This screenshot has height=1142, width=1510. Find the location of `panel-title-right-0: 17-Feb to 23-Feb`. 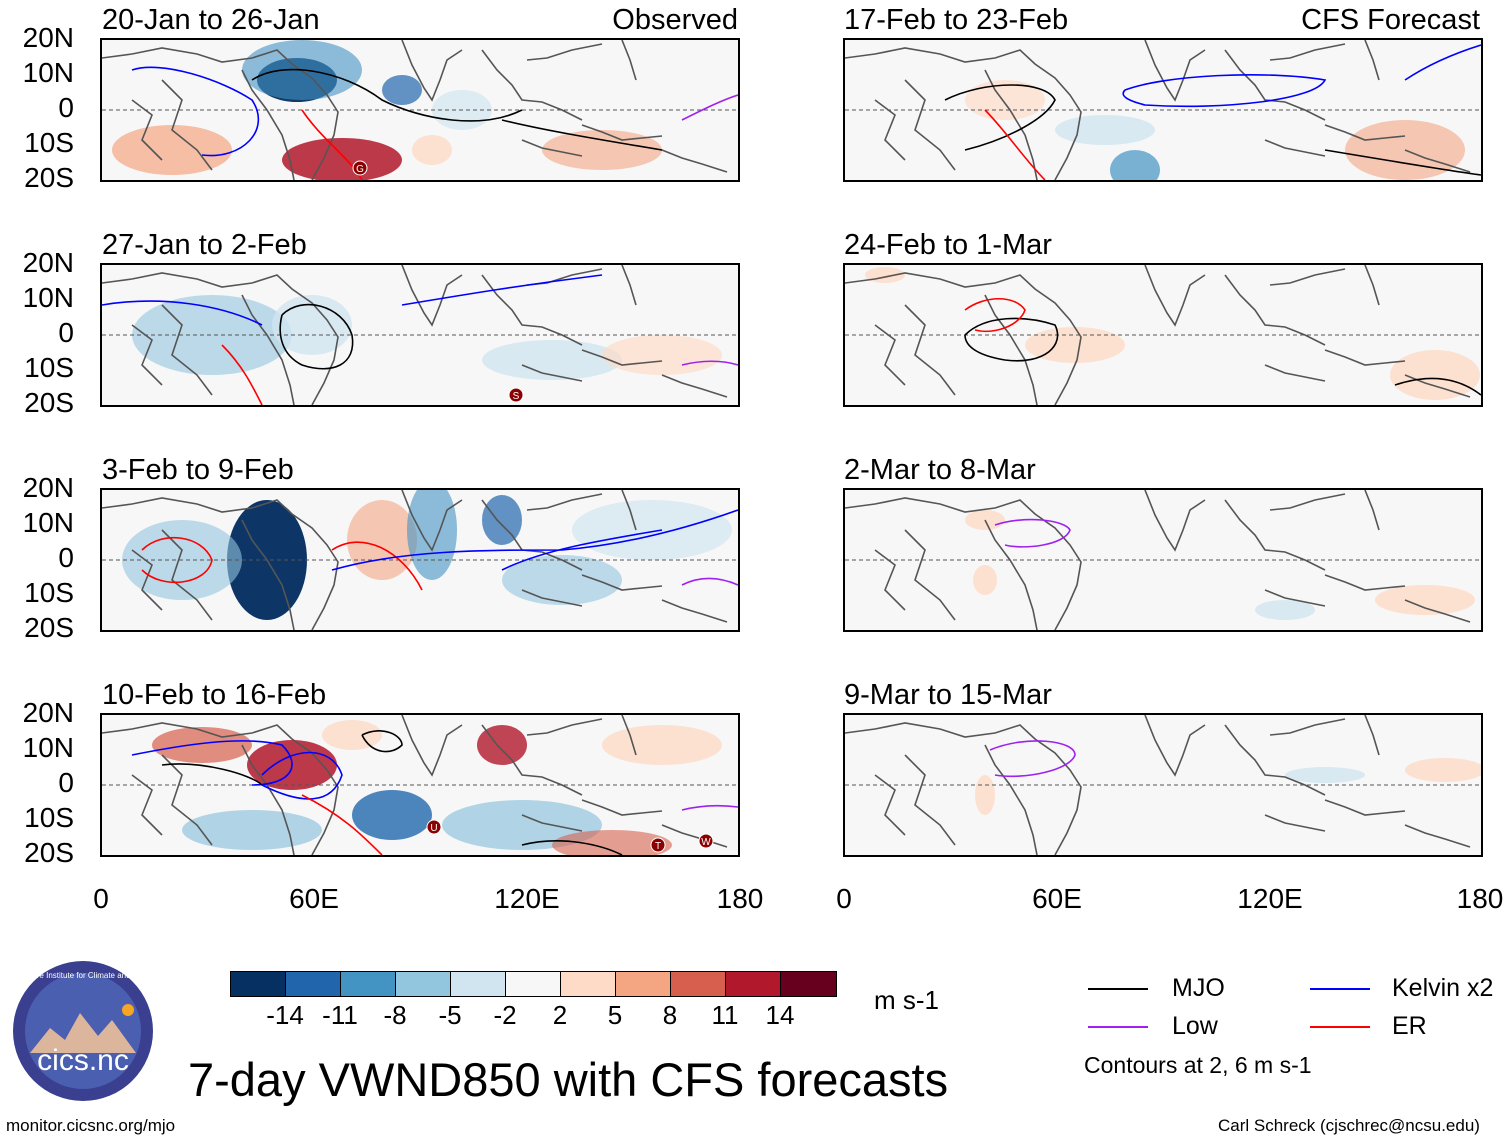

panel-title-right-0: 17-Feb to 23-Feb is located at coordinates (956, 20).